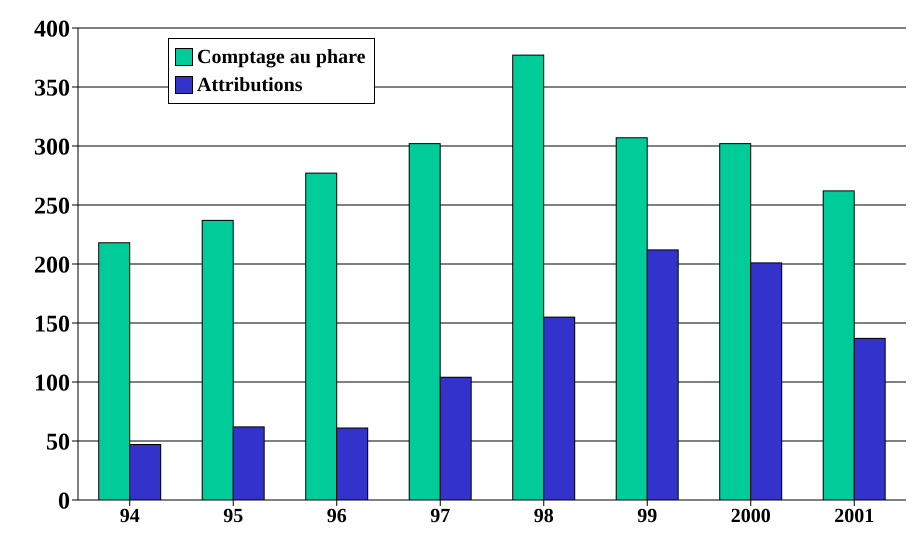 The image size is (924, 543). Describe the element at coordinates (52, 29) in the screenshot. I see `y-tick-label: 400` at that location.